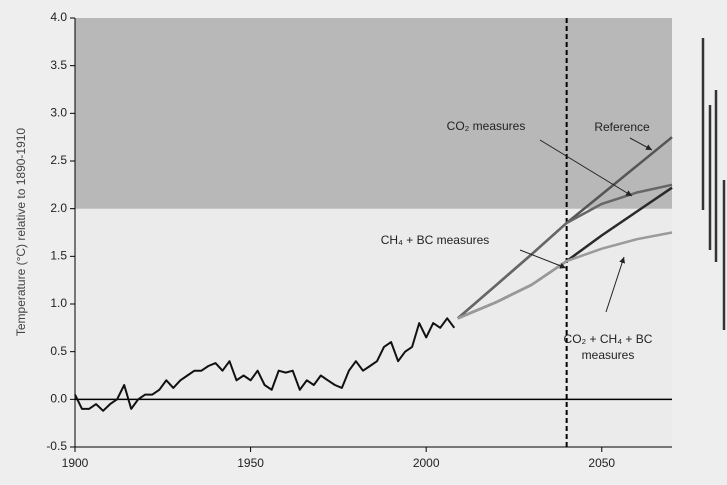  Describe the element at coordinates (58, 160) in the screenshot. I see `y-tick-label: 2.5` at that location.